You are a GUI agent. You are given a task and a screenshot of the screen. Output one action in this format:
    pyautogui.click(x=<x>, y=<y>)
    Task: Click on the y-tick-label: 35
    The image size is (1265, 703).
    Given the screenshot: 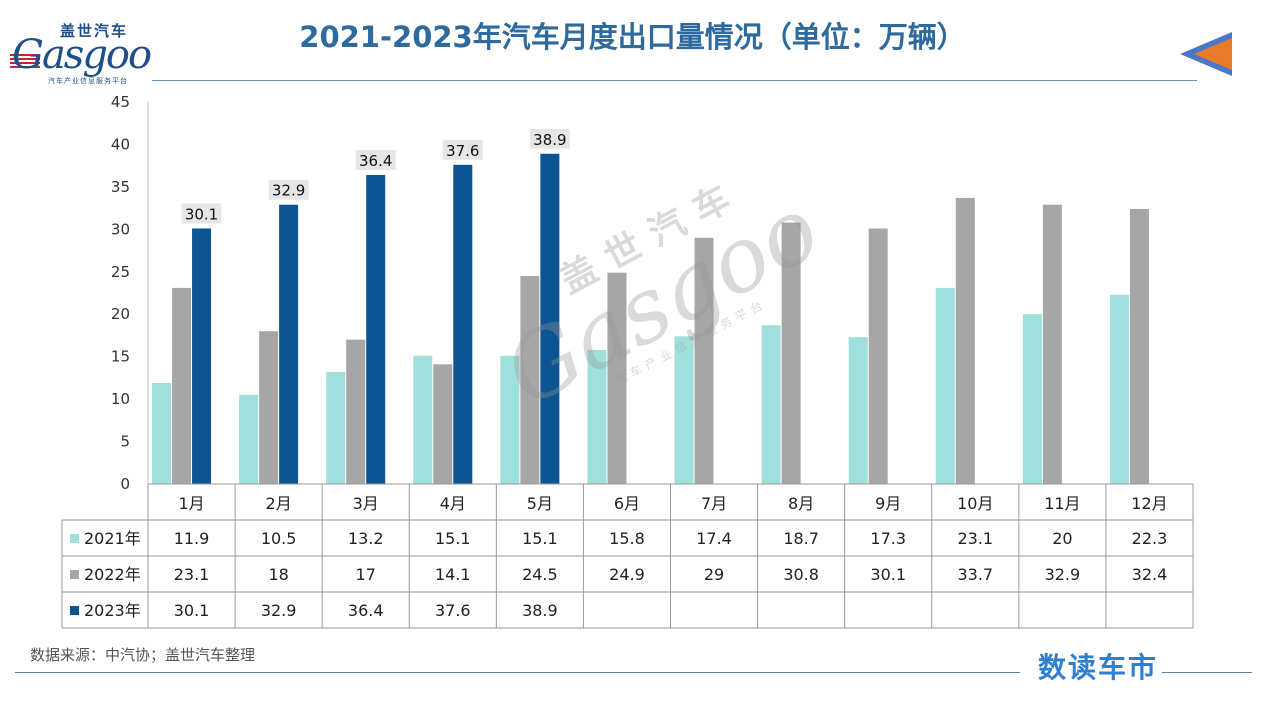 What is the action you would take?
    pyautogui.click(x=120, y=187)
    